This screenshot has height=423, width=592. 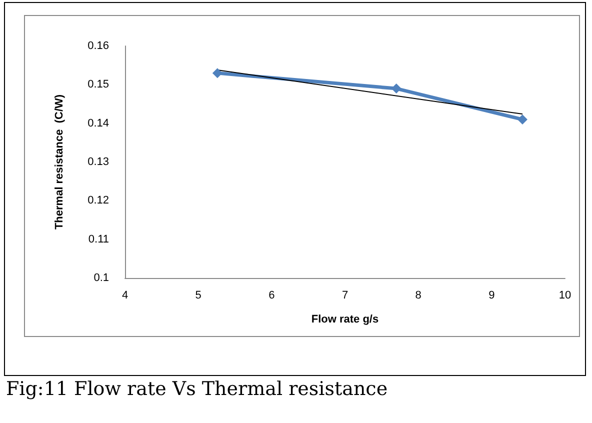 I want to click on y-tick-label: 0.13, so click(x=98, y=162).